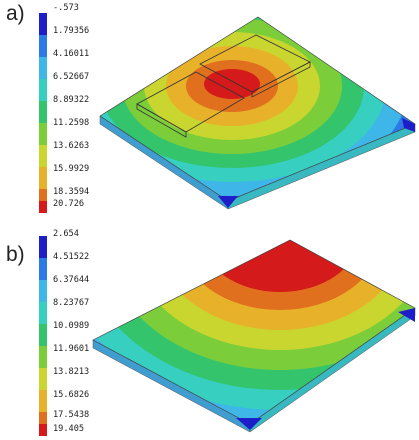  What do you see at coordinates (66, 234) in the screenshot?
I see `legend-b-tick-0: 2.654` at bounding box center [66, 234].